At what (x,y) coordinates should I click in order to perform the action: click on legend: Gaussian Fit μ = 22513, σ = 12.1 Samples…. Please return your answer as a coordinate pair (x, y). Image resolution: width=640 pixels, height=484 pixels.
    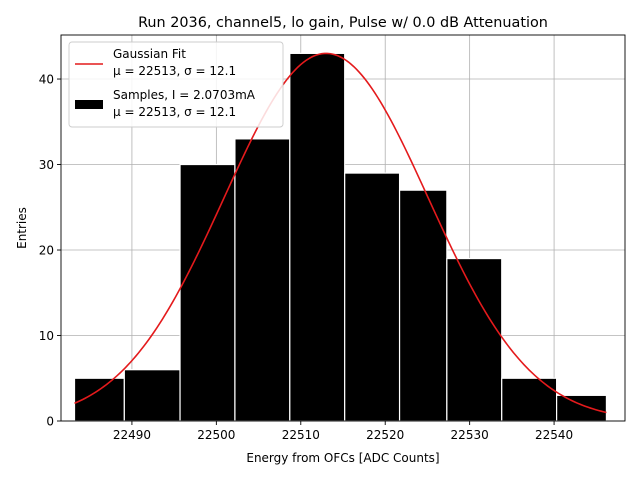
    Looking at the image, I should click on (176, 84).